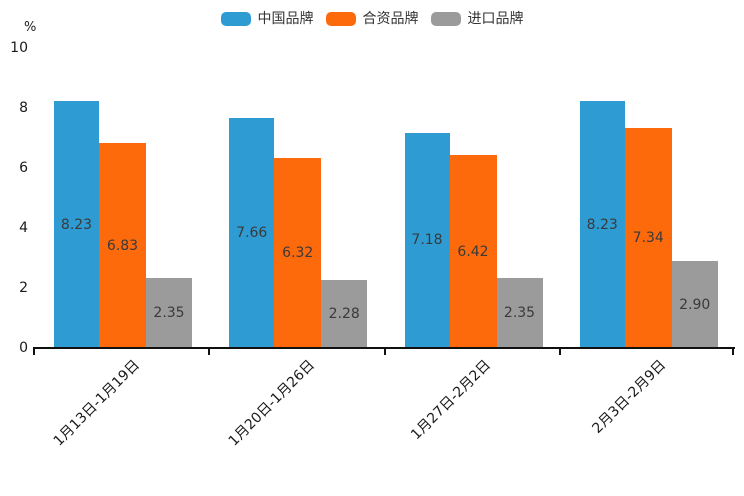 The height and width of the screenshot is (496, 744). I want to click on x-tick-label: 1月13日-1月19日, so click(97, 403).